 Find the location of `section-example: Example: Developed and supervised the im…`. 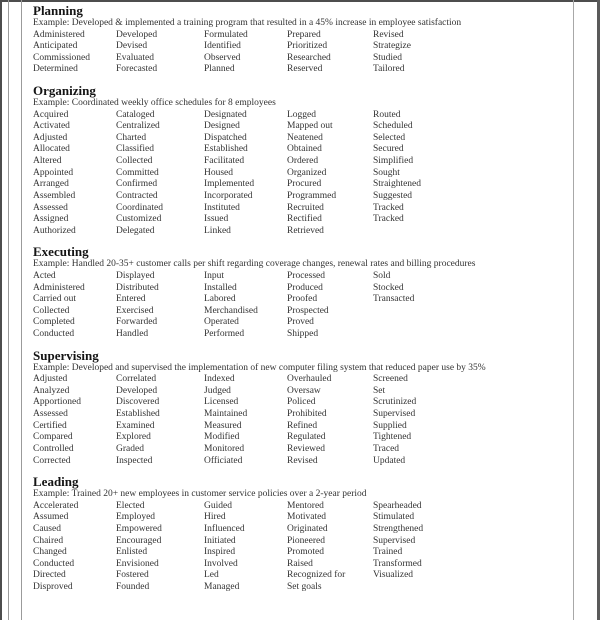

section-example: Example: Developed and supervised the im… is located at coordinates (259, 367).